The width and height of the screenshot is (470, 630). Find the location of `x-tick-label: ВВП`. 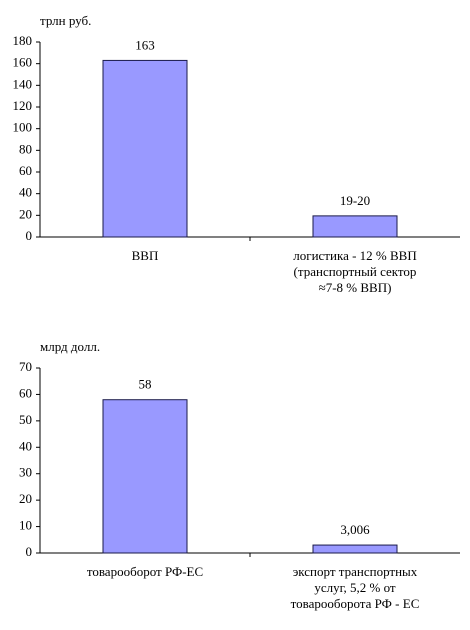

x-tick-label: ВВП is located at coordinates (145, 255).